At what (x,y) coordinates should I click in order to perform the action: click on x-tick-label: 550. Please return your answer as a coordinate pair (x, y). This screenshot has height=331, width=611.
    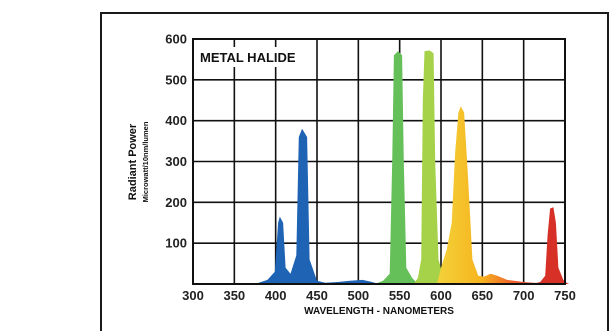
    Looking at the image, I should click on (400, 295).